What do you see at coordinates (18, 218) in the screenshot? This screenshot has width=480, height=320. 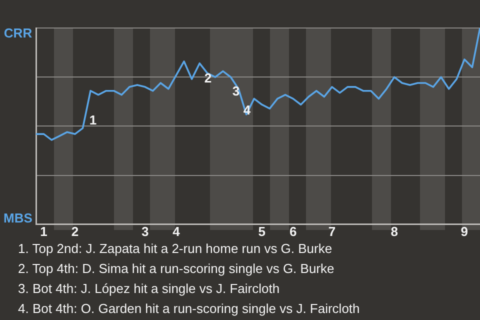 I see `text: MBS` at bounding box center [18, 218].